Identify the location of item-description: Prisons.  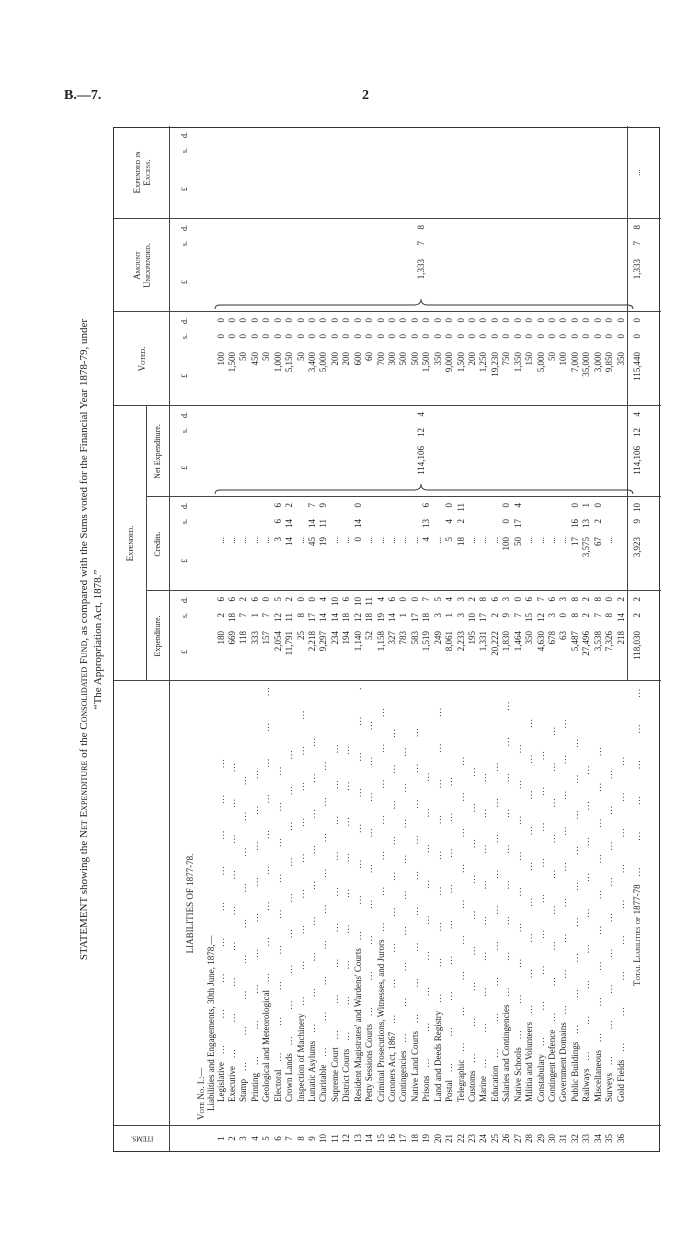
(426, 906).